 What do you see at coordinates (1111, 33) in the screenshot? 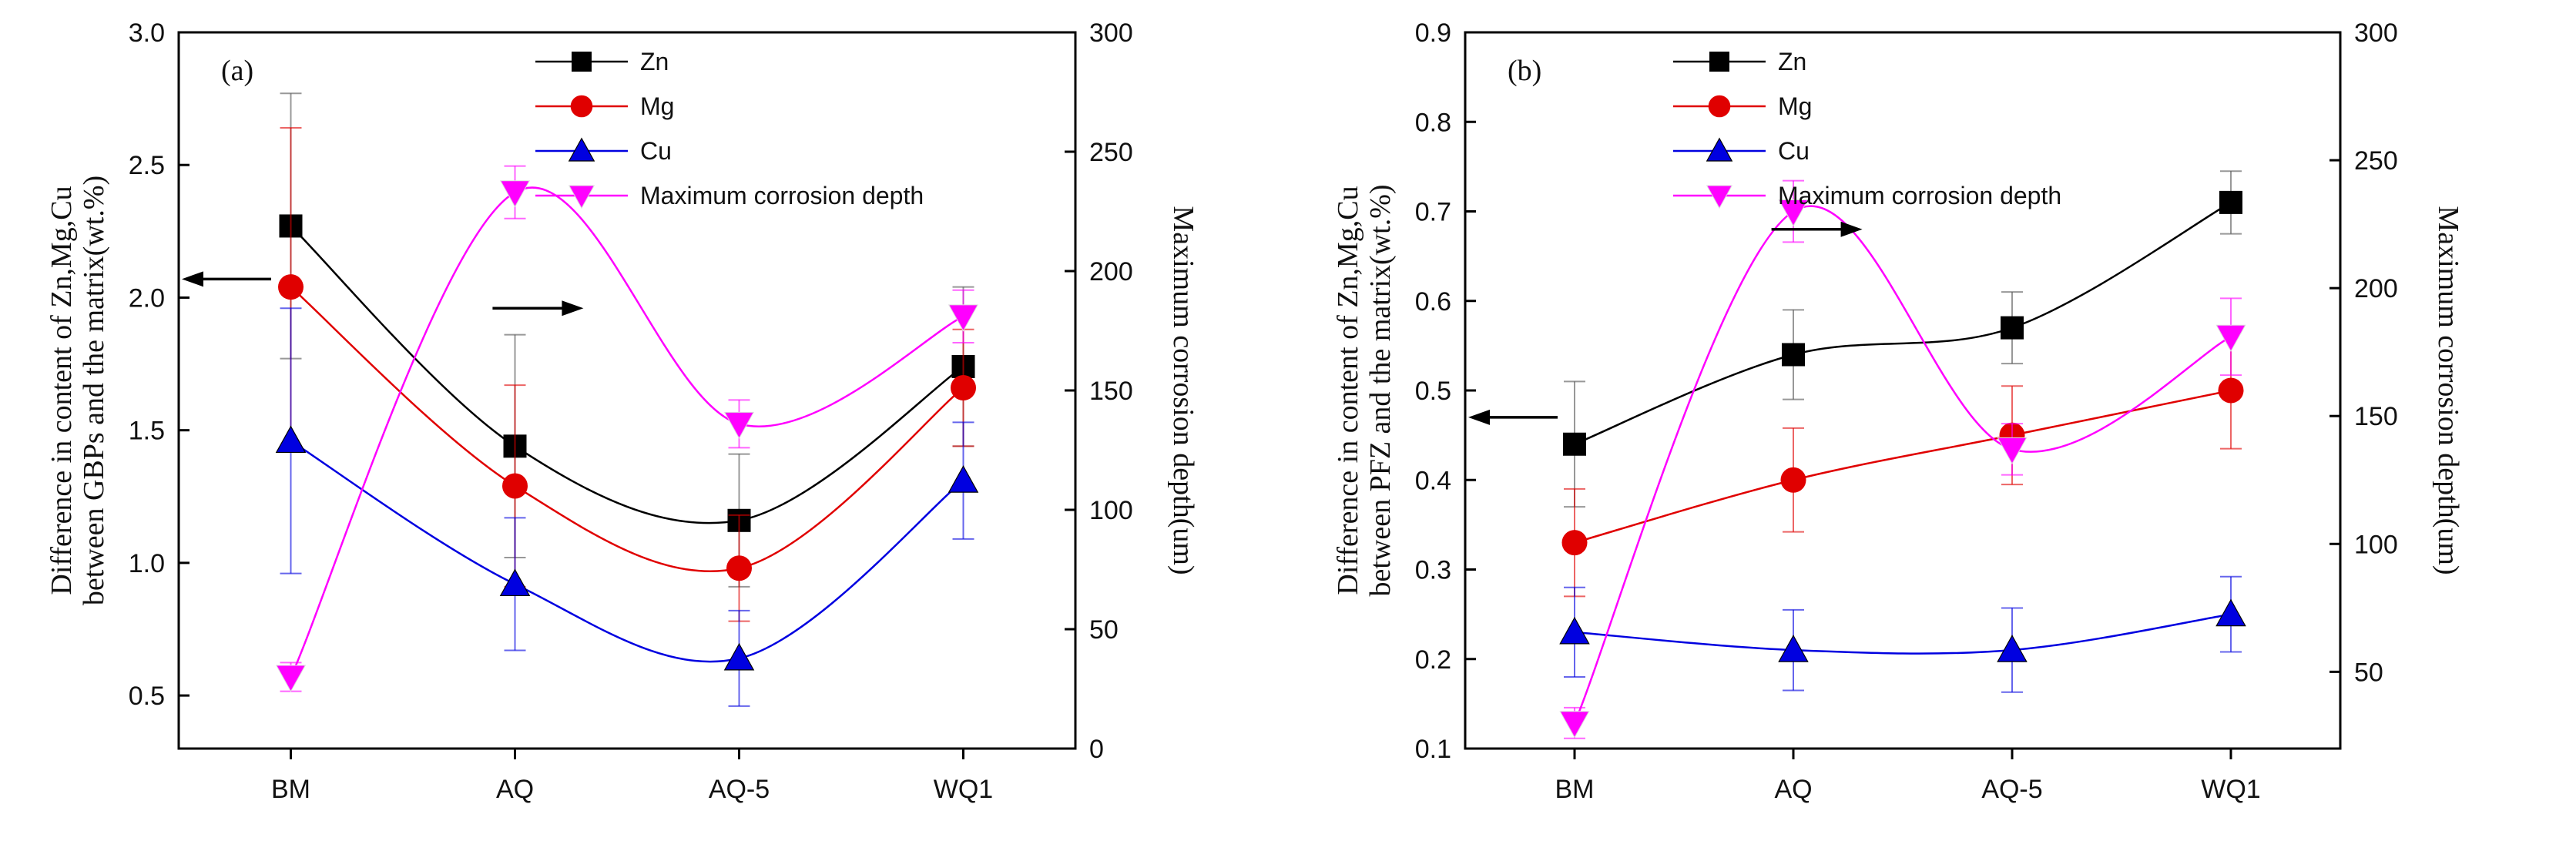
I see `panel-a-right-tick-label: 300` at bounding box center [1111, 33].